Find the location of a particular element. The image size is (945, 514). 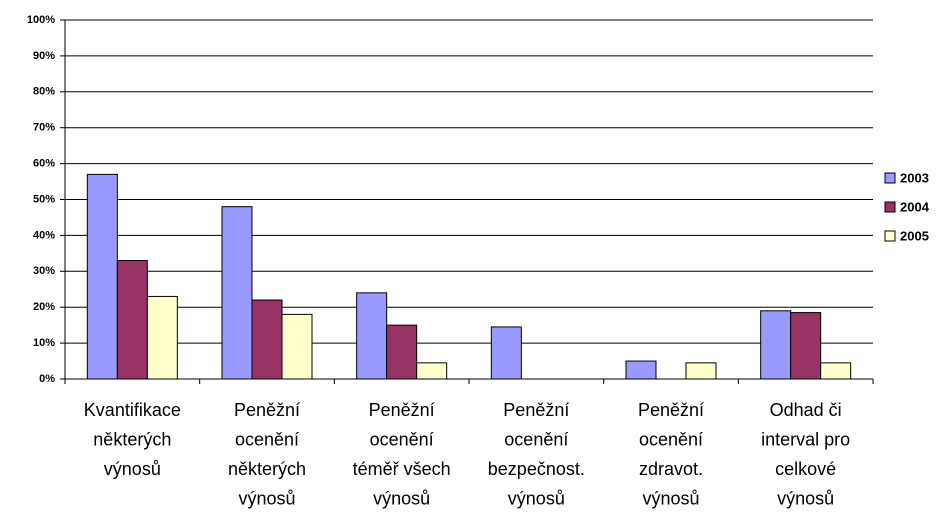

y-tick-label: 70% is located at coordinates (44, 128).